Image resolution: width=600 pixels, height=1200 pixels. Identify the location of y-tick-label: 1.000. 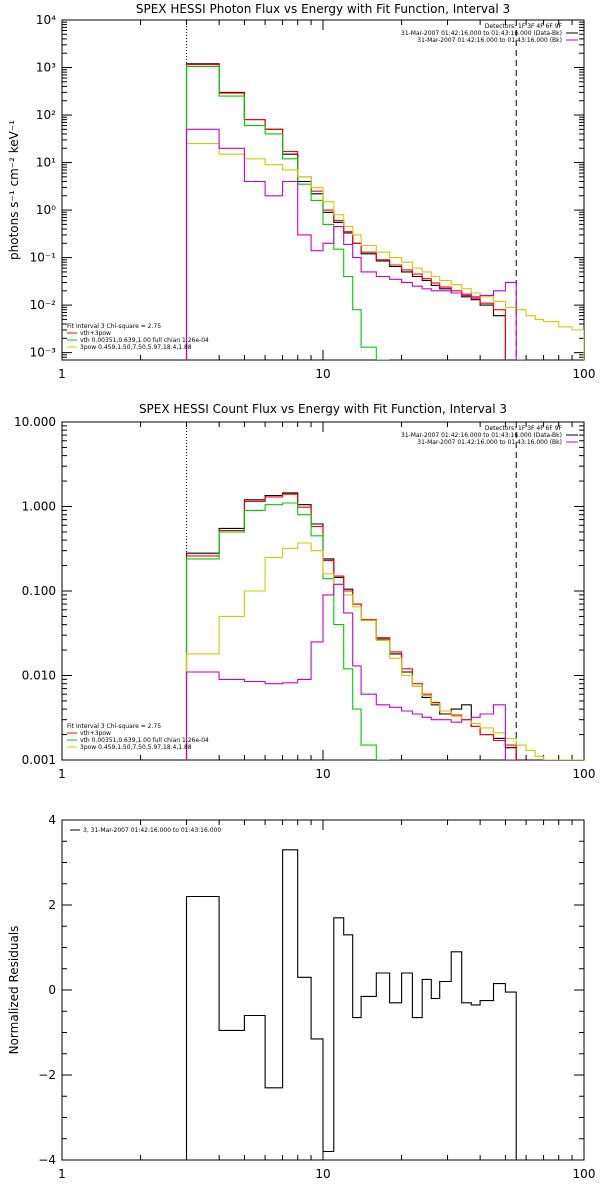
(39, 507).